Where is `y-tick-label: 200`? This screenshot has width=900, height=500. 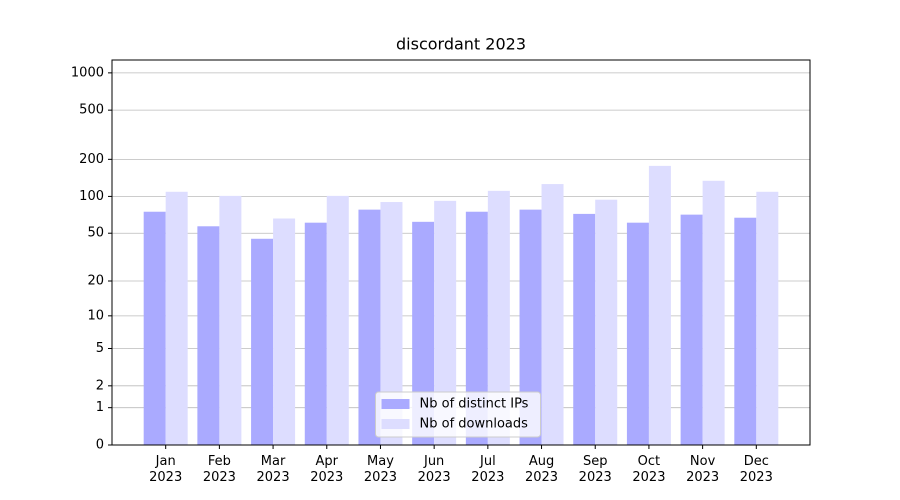 y-tick-label: 200 is located at coordinates (91, 159).